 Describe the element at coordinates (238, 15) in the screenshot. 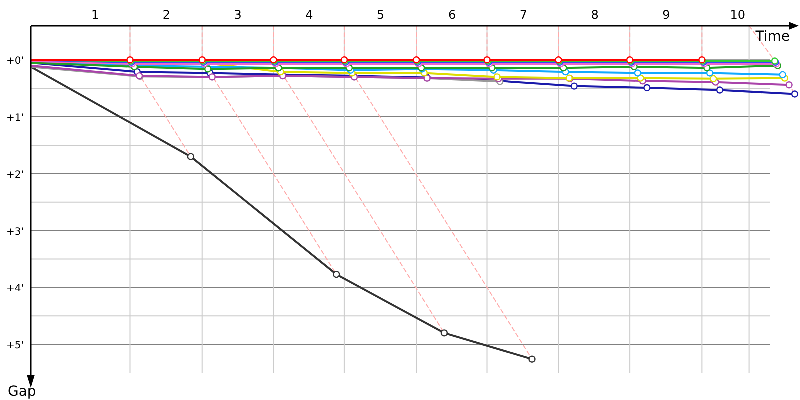

I see `x-tick-label: 3` at that location.